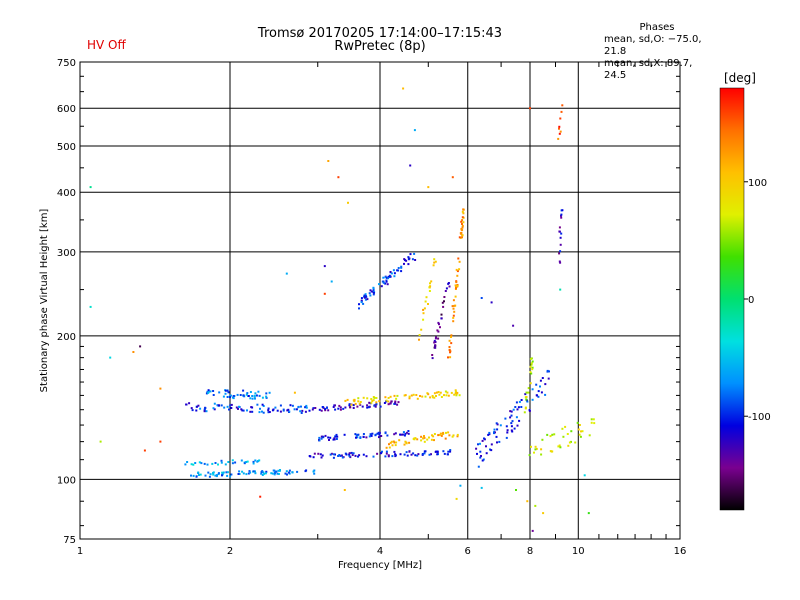 Image resolution: width=800 pixels, height=600 pixels. What do you see at coordinates (732, 299) in the screenshot?
I see `phase-colorbar` at bounding box center [732, 299].